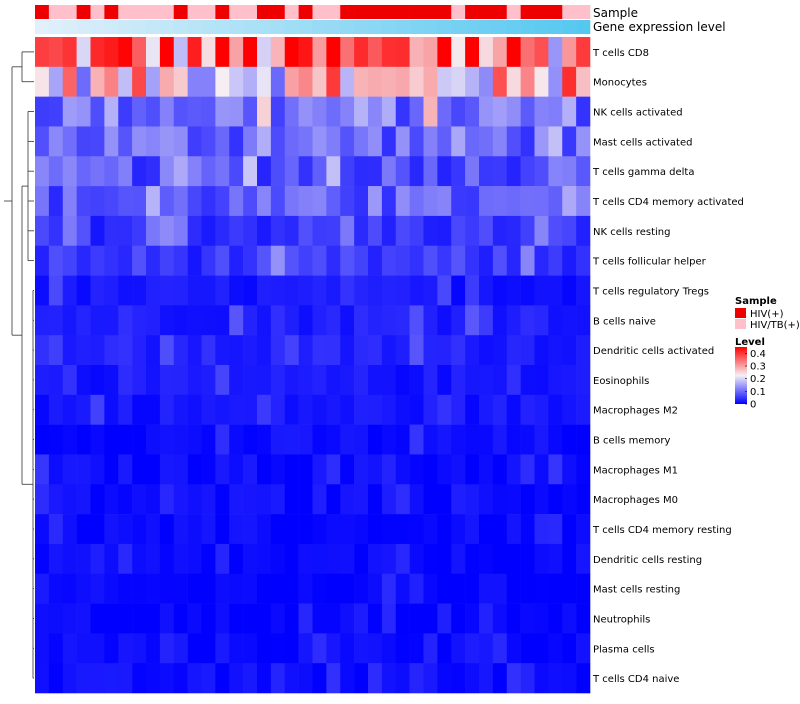 The height and width of the screenshot is (704, 800). Describe the element at coordinates (635, 500) in the screenshot. I see `row-label: Macrophages M0` at that location.